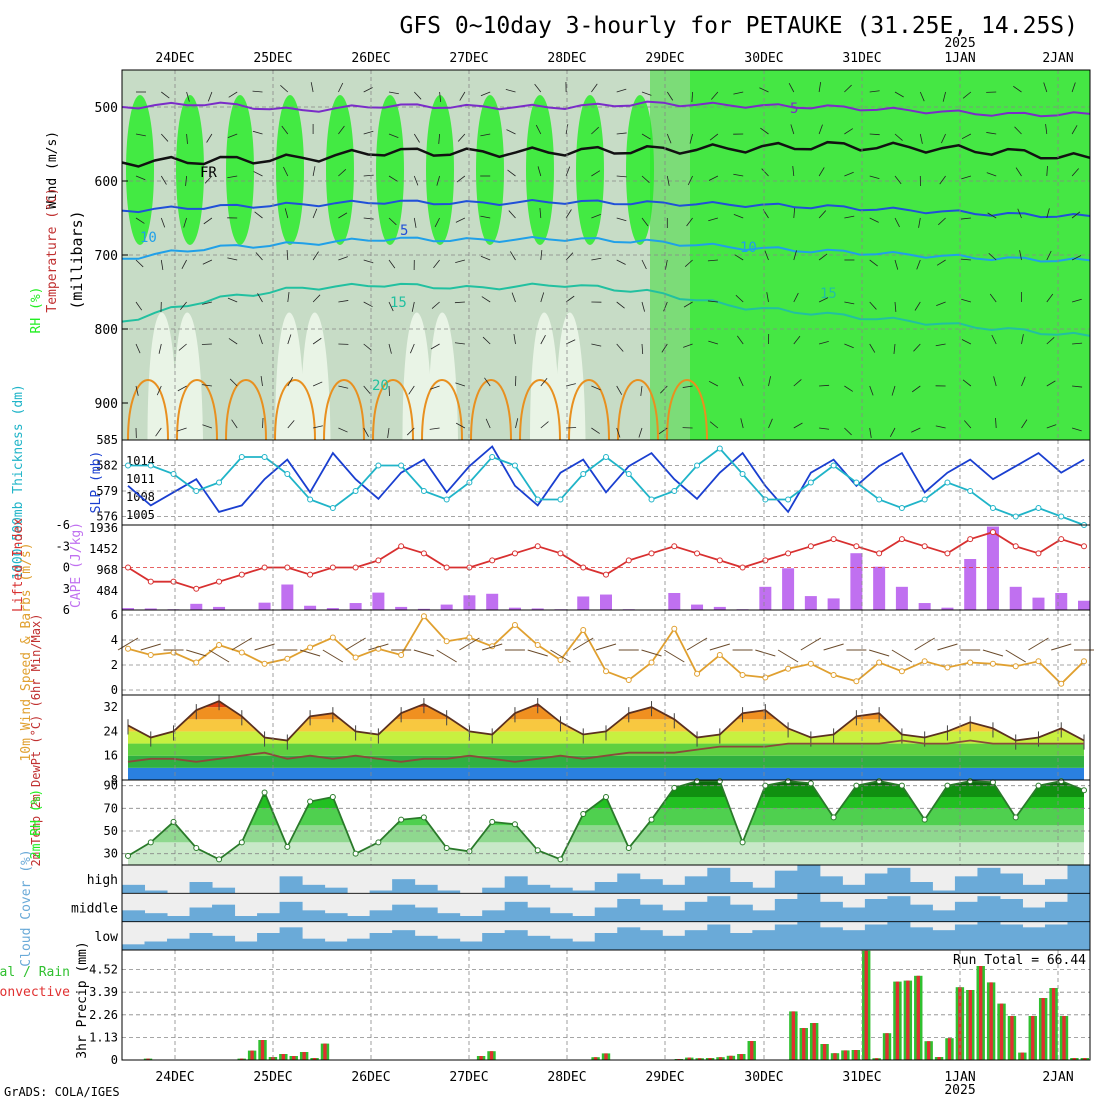 The image size is (1100, 1104). I want to click on slp-tick-label: 1011, so click(140, 479).